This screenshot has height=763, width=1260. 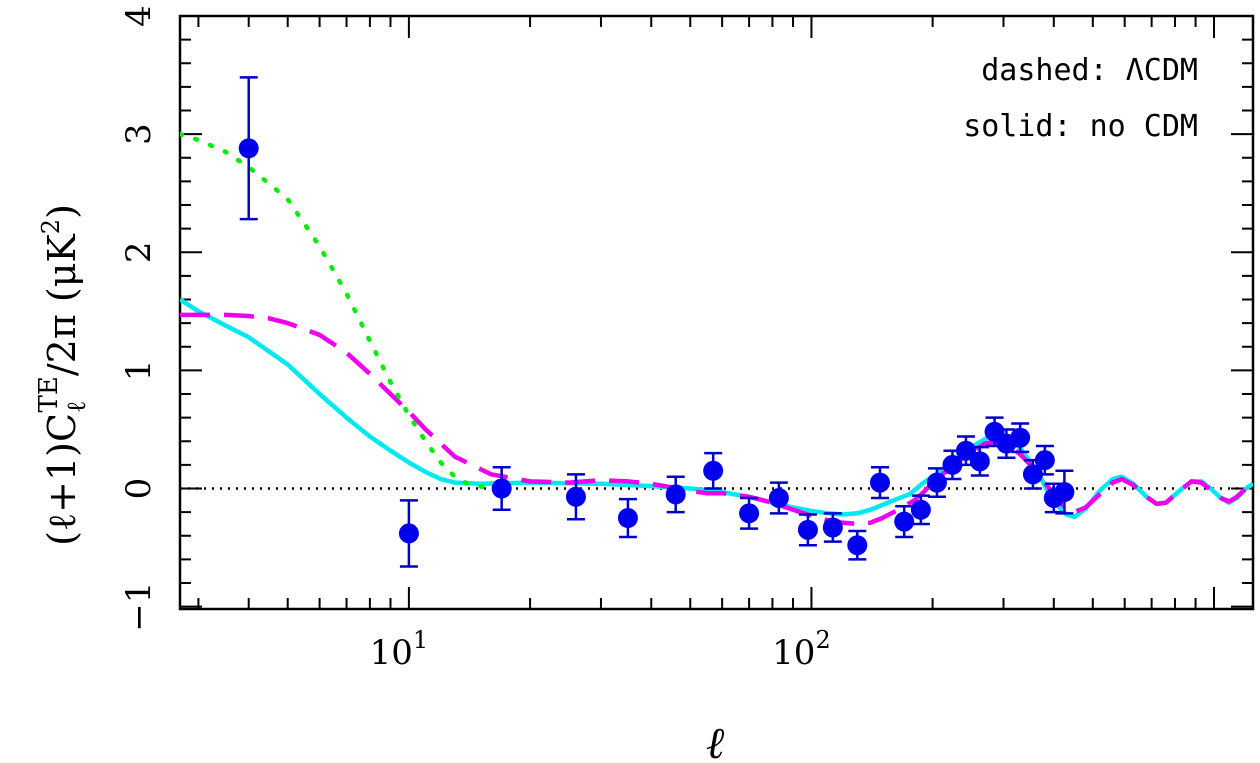 What do you see at coordinates (600, 649) in the screenshot?
I see `x-axis-ticks: 10¹ 10²` at bounding box center [600, 649].